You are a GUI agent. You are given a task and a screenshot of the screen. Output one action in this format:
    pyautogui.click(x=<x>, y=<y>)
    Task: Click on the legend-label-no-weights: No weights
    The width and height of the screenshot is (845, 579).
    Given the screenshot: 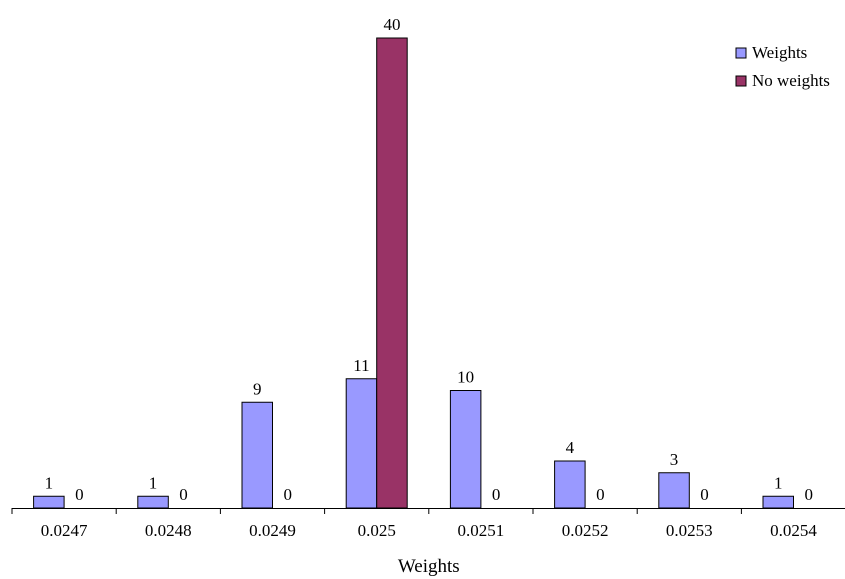 What is the action you would take?
    pyautogui.click(x=791, y=80)
    